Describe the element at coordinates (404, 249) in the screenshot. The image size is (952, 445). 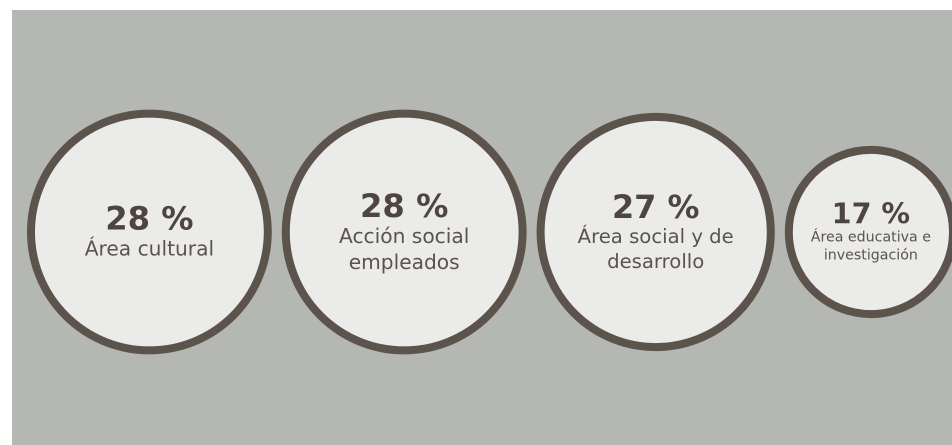
I see `category-label: Acción social empleados` at that location.